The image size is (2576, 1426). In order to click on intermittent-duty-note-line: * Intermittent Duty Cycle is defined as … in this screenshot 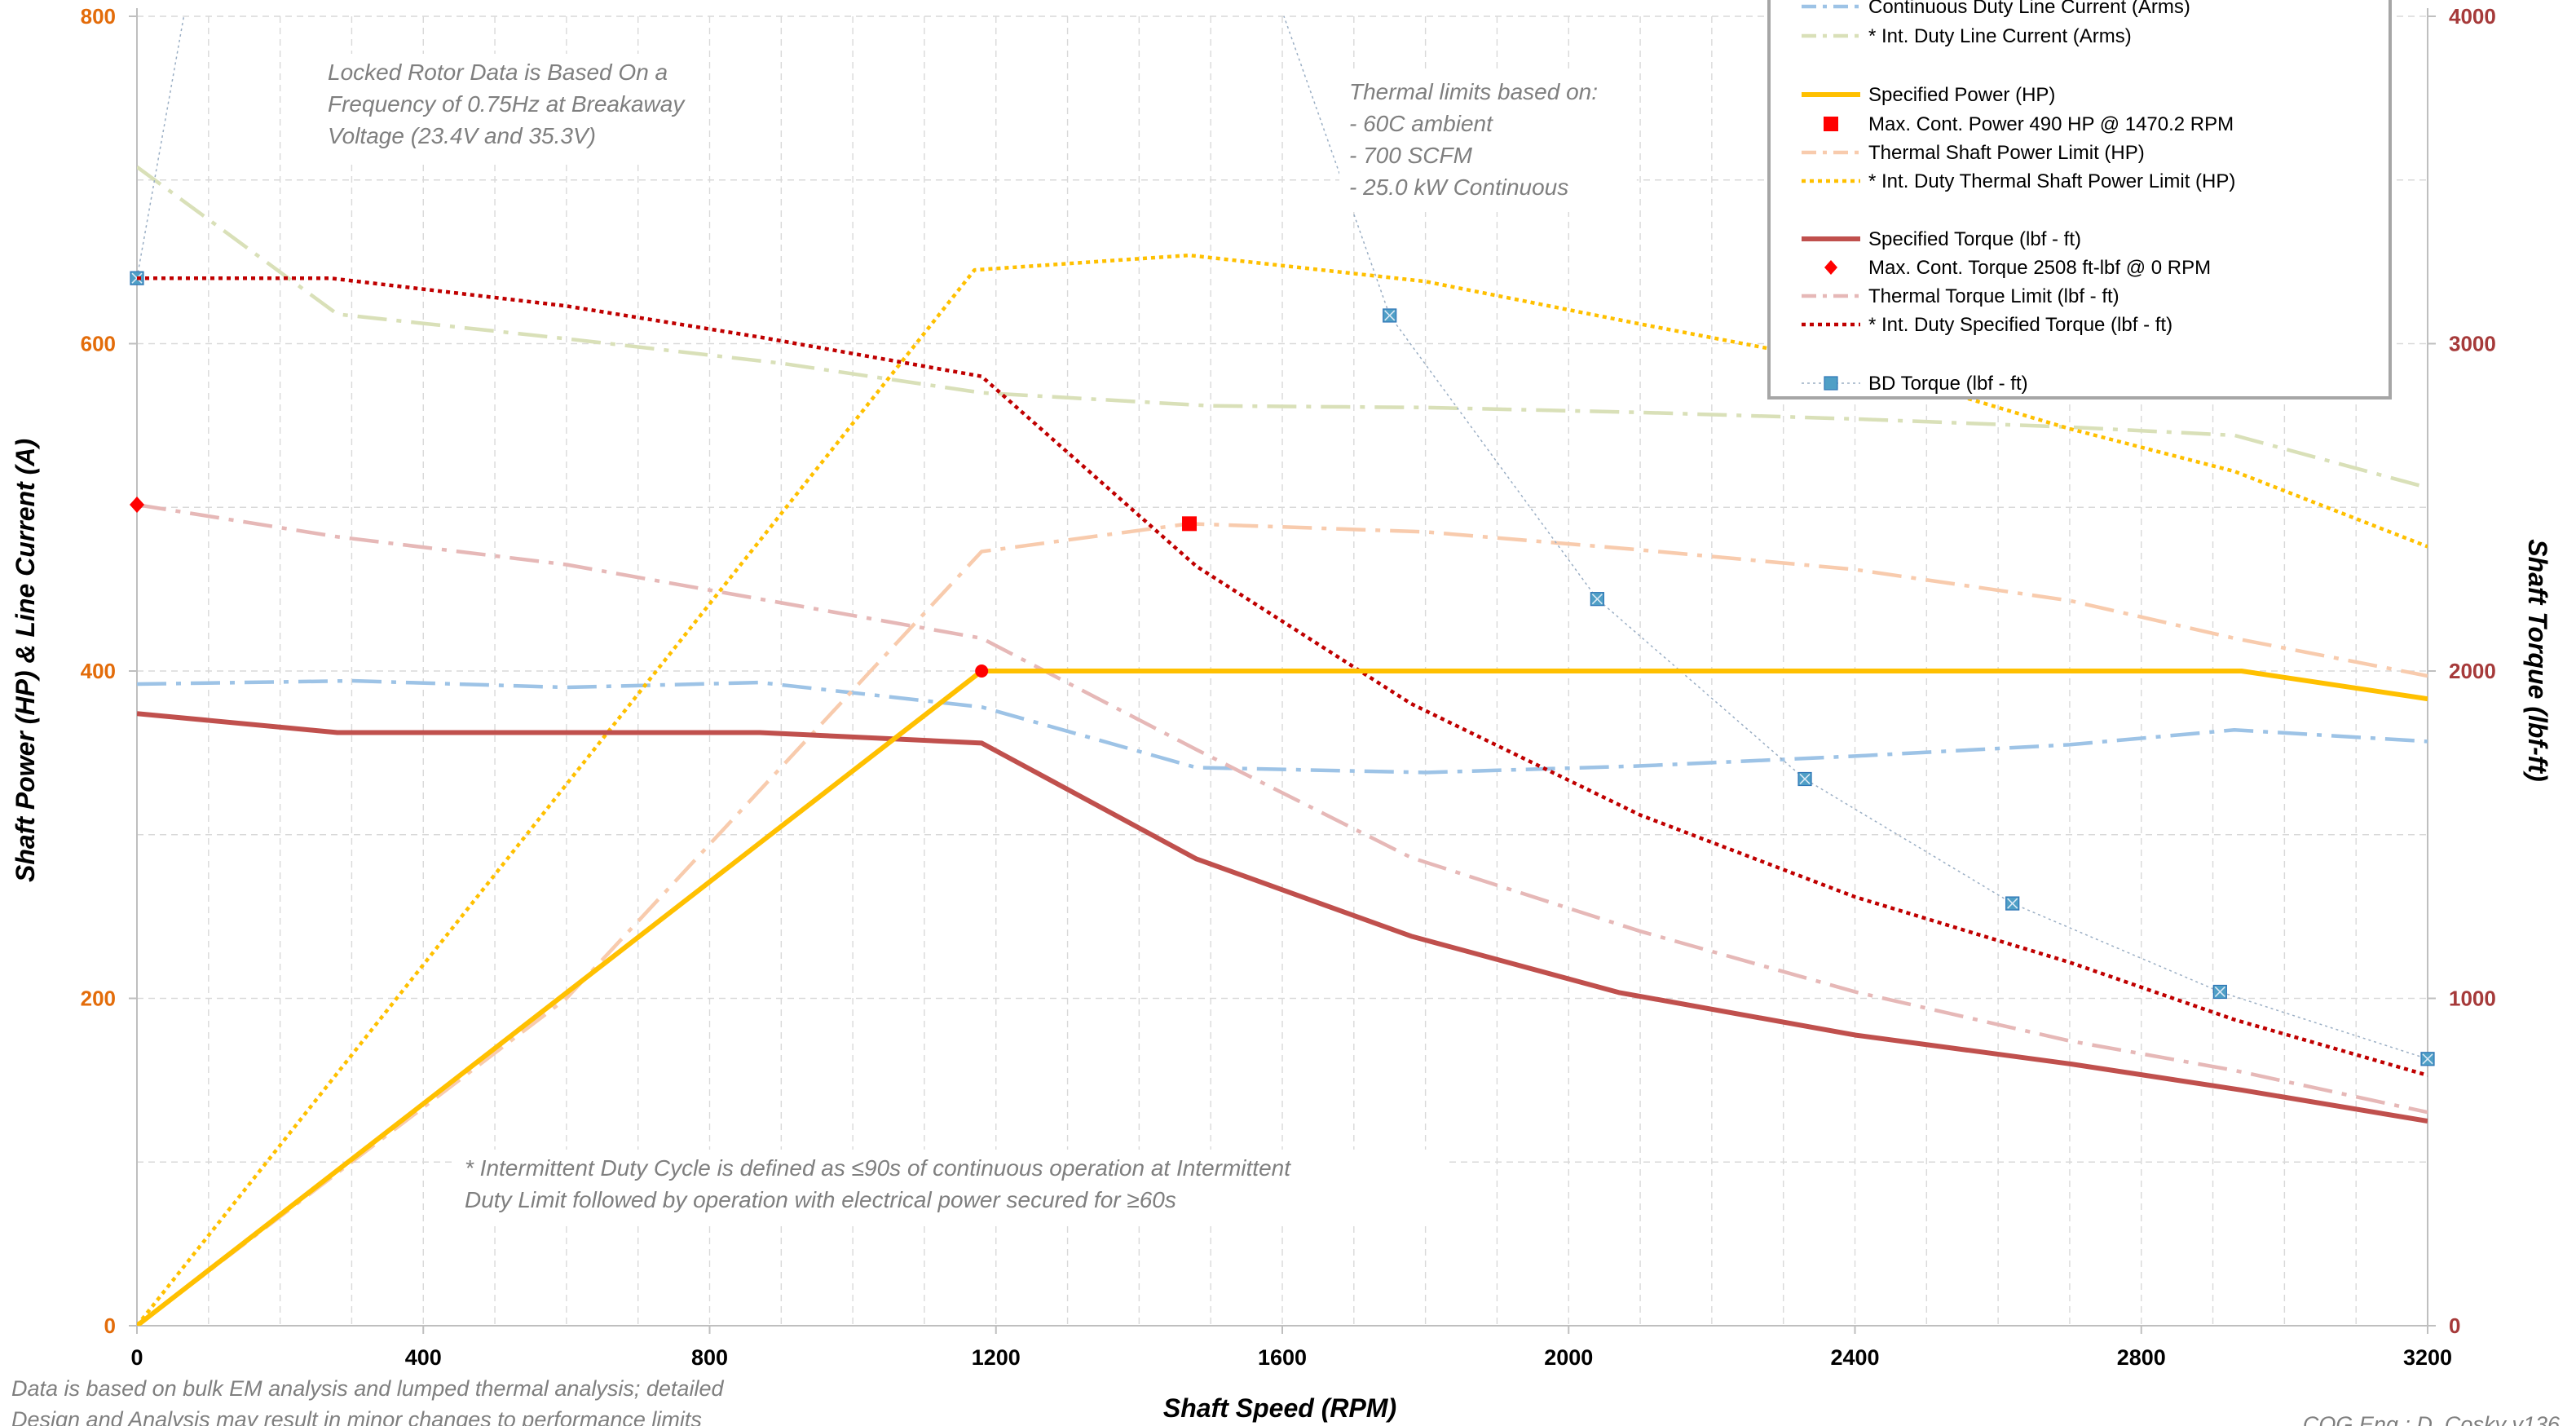, I will do `click(878, 1168)`.